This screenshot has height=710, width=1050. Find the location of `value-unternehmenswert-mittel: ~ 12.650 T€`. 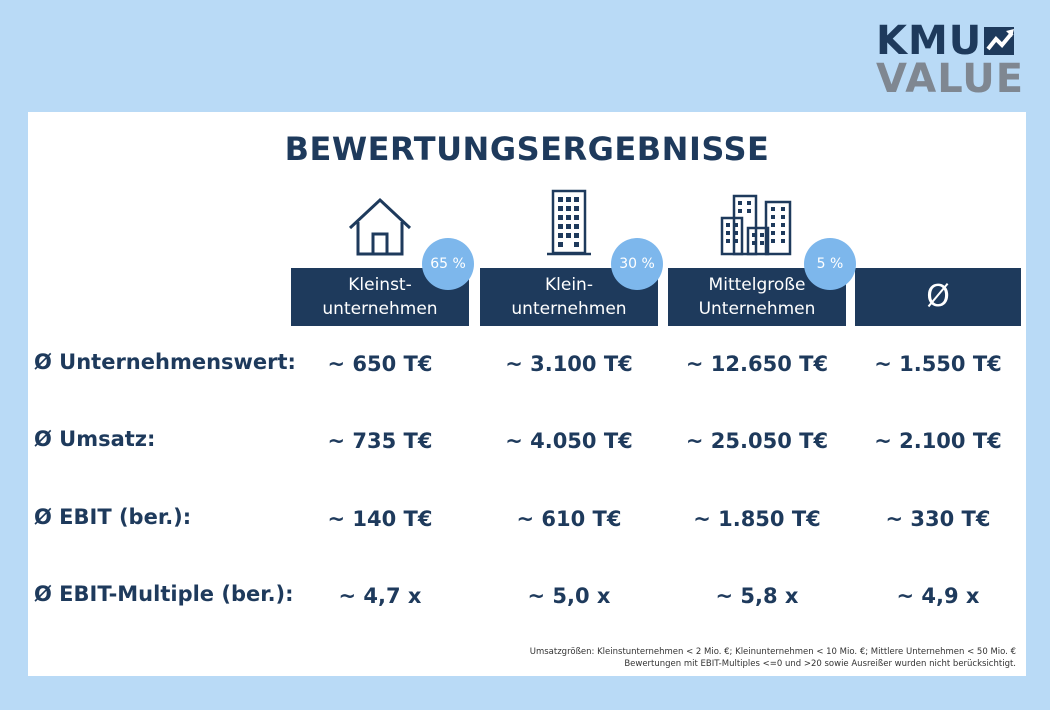

value-unternehmenswert-mittel: ~ 12.650 T€ is located at coordinates (757, 364).